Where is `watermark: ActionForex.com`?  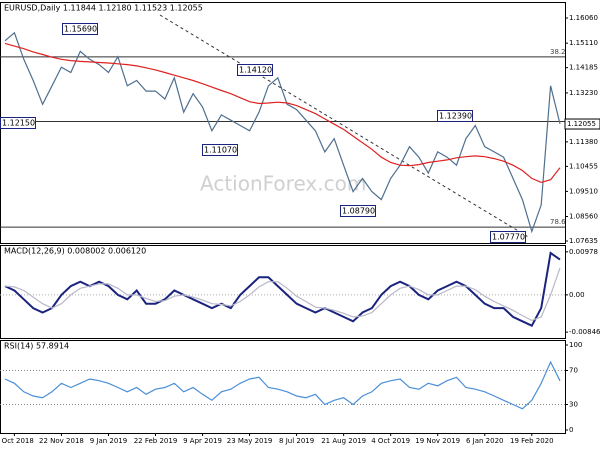
watermark: ActionForex.com is located at coordinates (283, 184).